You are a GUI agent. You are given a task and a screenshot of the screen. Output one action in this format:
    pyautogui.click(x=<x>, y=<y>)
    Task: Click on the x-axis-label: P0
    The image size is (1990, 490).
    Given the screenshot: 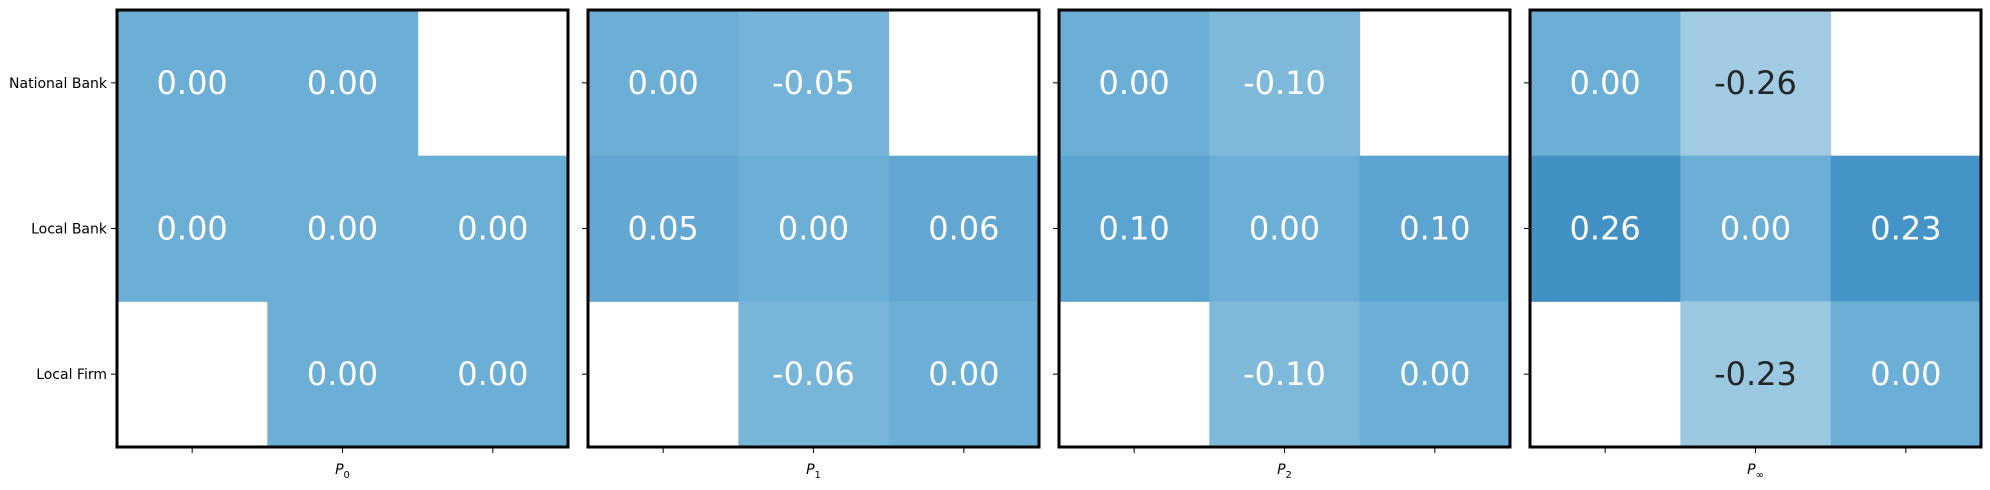 What is the action you would take?
    pyautogui.click(x=342, y=471)
    